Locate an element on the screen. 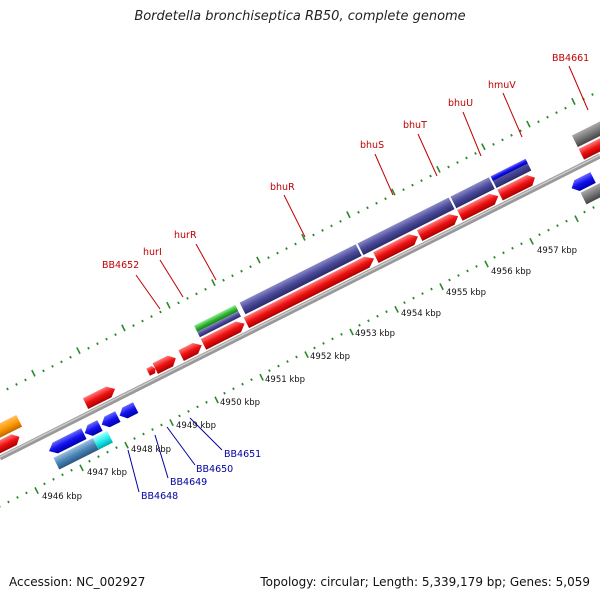 This screenshot has width=600, height=600. gene-label-hurR: hurR is located at coordinates (185, 235).